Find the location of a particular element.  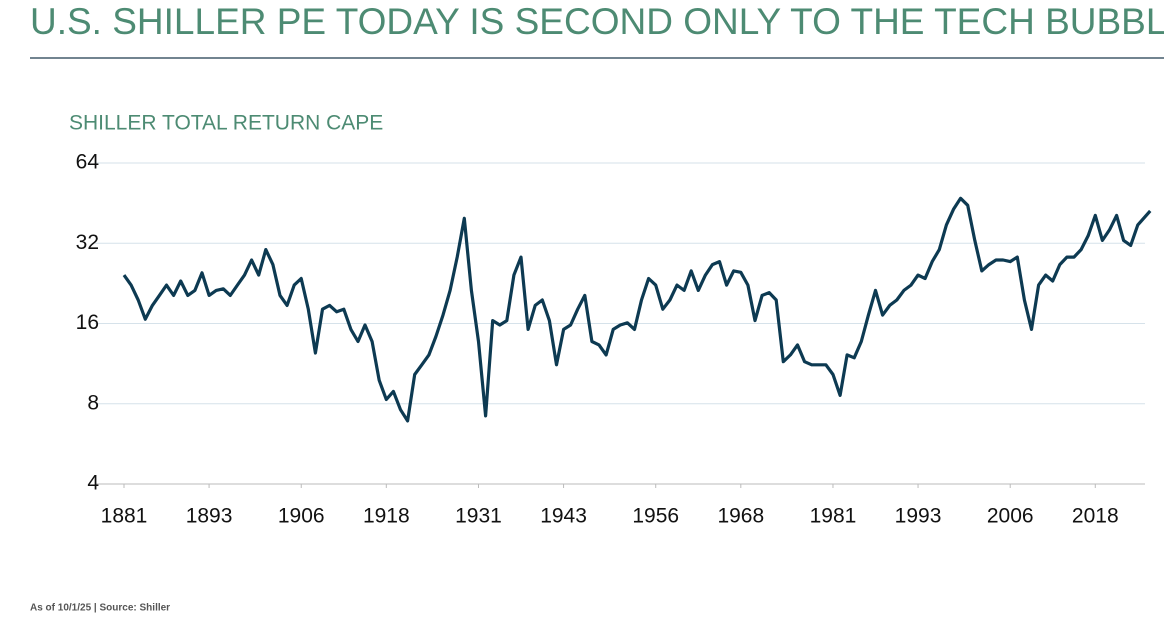

y-tick-label: 4 is located at coordinates (93, 483).